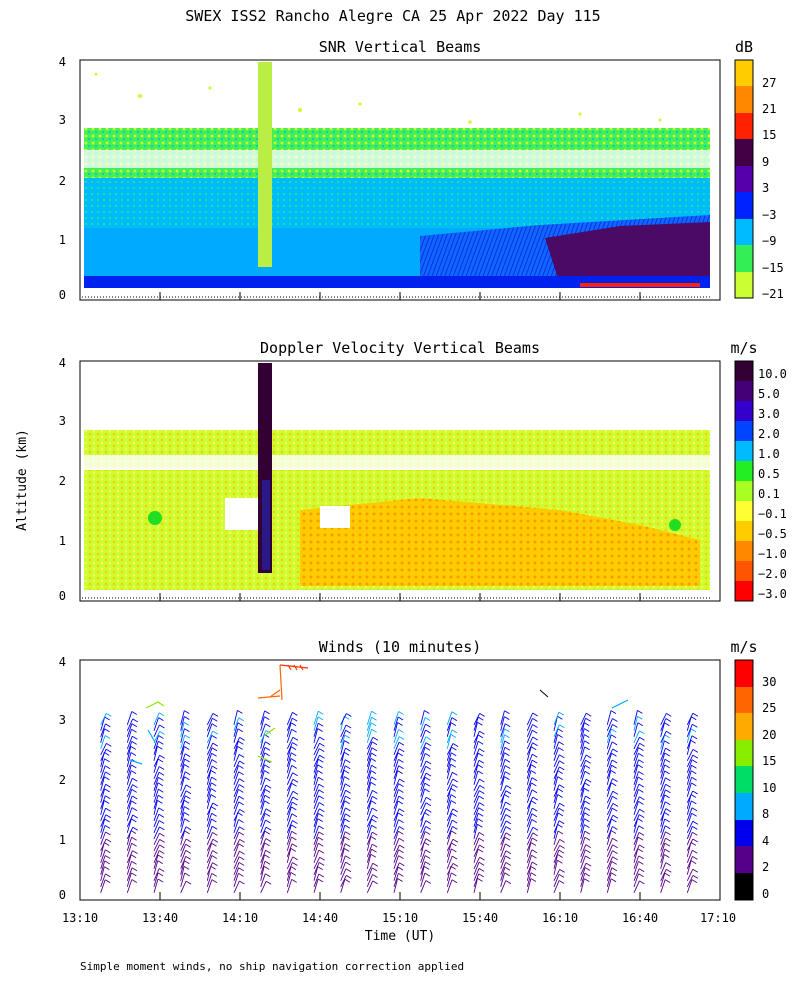 The width and height of the screenshot is (800, 1000). Describe the element at coordinates (744, 179) in the screenshot. I see `snr-colorbar-frame` at that location.